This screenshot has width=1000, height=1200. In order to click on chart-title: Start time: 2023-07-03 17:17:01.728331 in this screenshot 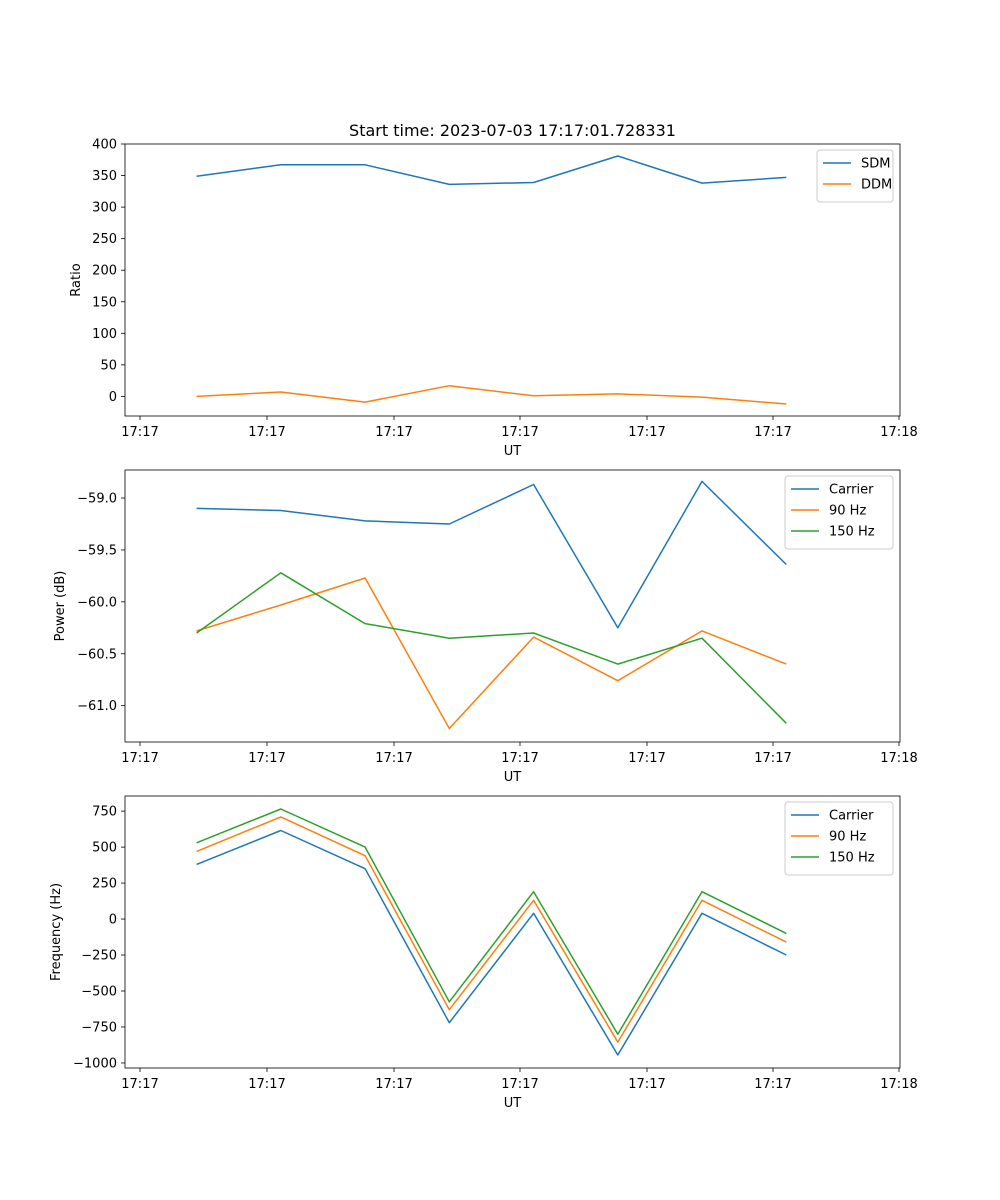, I will do `click(512, 130)`.